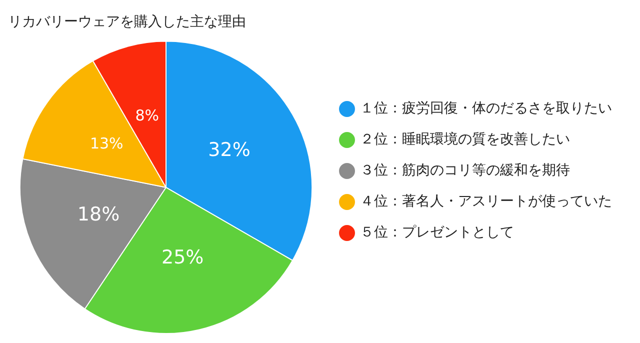  I want to click on chart-title: リカバリーウェアを購入した主な理由, so click(127, 22).